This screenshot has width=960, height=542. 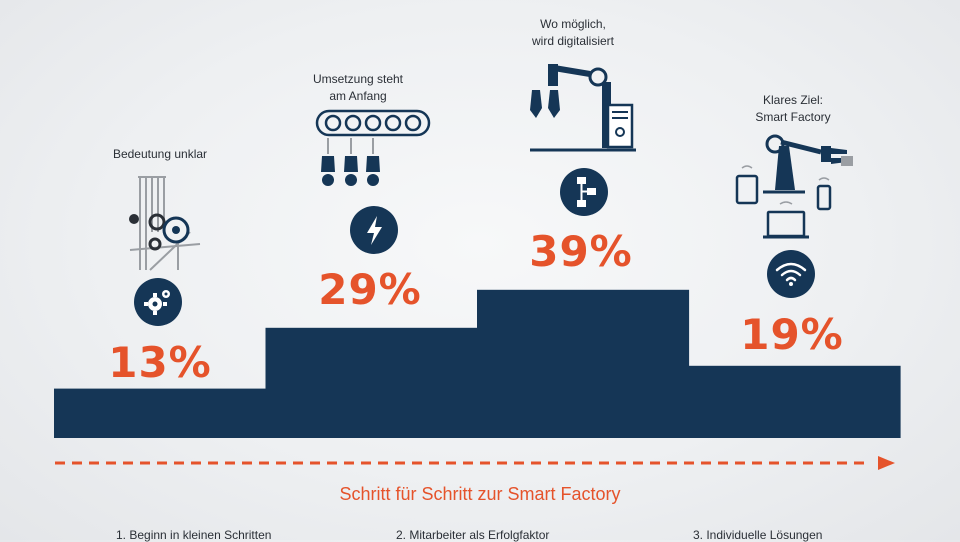 I want to click on robot-devices-illustration, so click(x=794, y=186).